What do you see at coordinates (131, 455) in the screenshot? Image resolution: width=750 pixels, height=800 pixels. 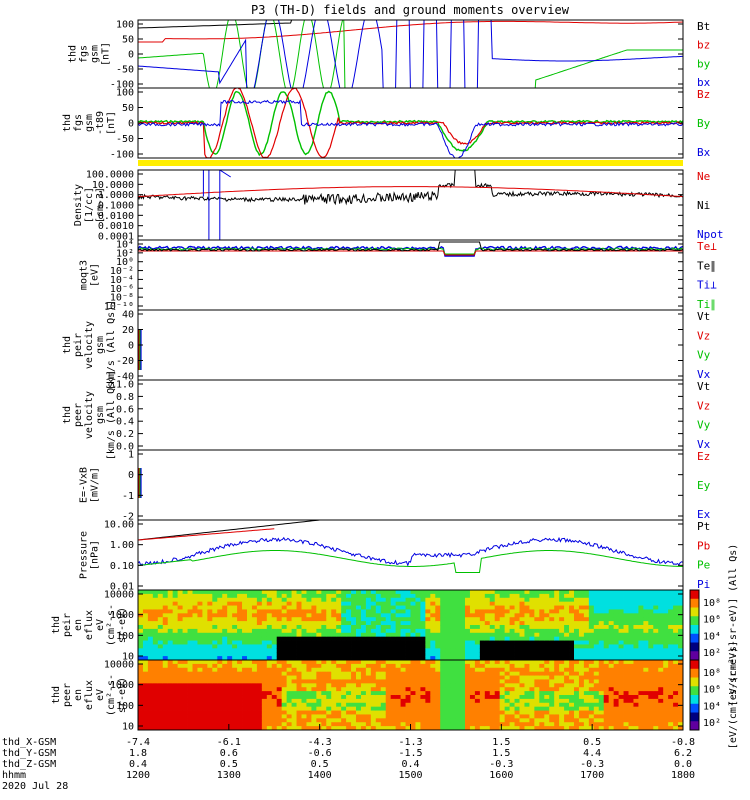 I see `ytick-label: 1` at bounding box center [131, 455].